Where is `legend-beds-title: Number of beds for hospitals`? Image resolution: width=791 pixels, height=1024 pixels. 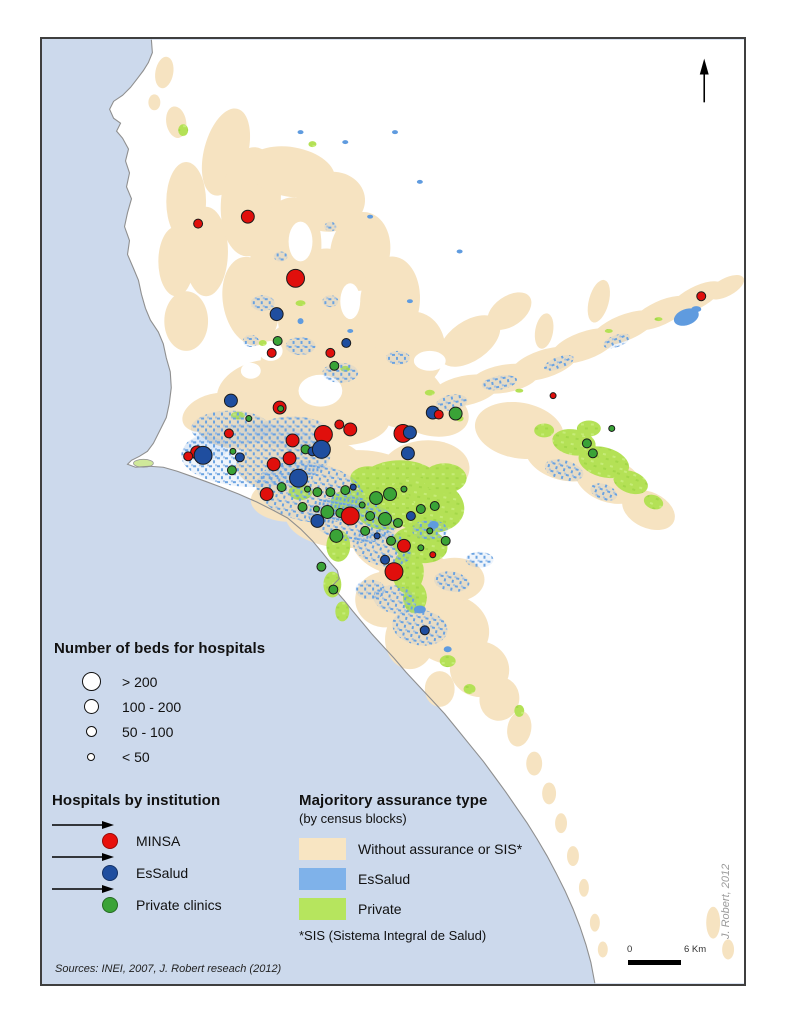 legend-beds-title: Number of beds for hospitals is located at coordinates (160, 648).